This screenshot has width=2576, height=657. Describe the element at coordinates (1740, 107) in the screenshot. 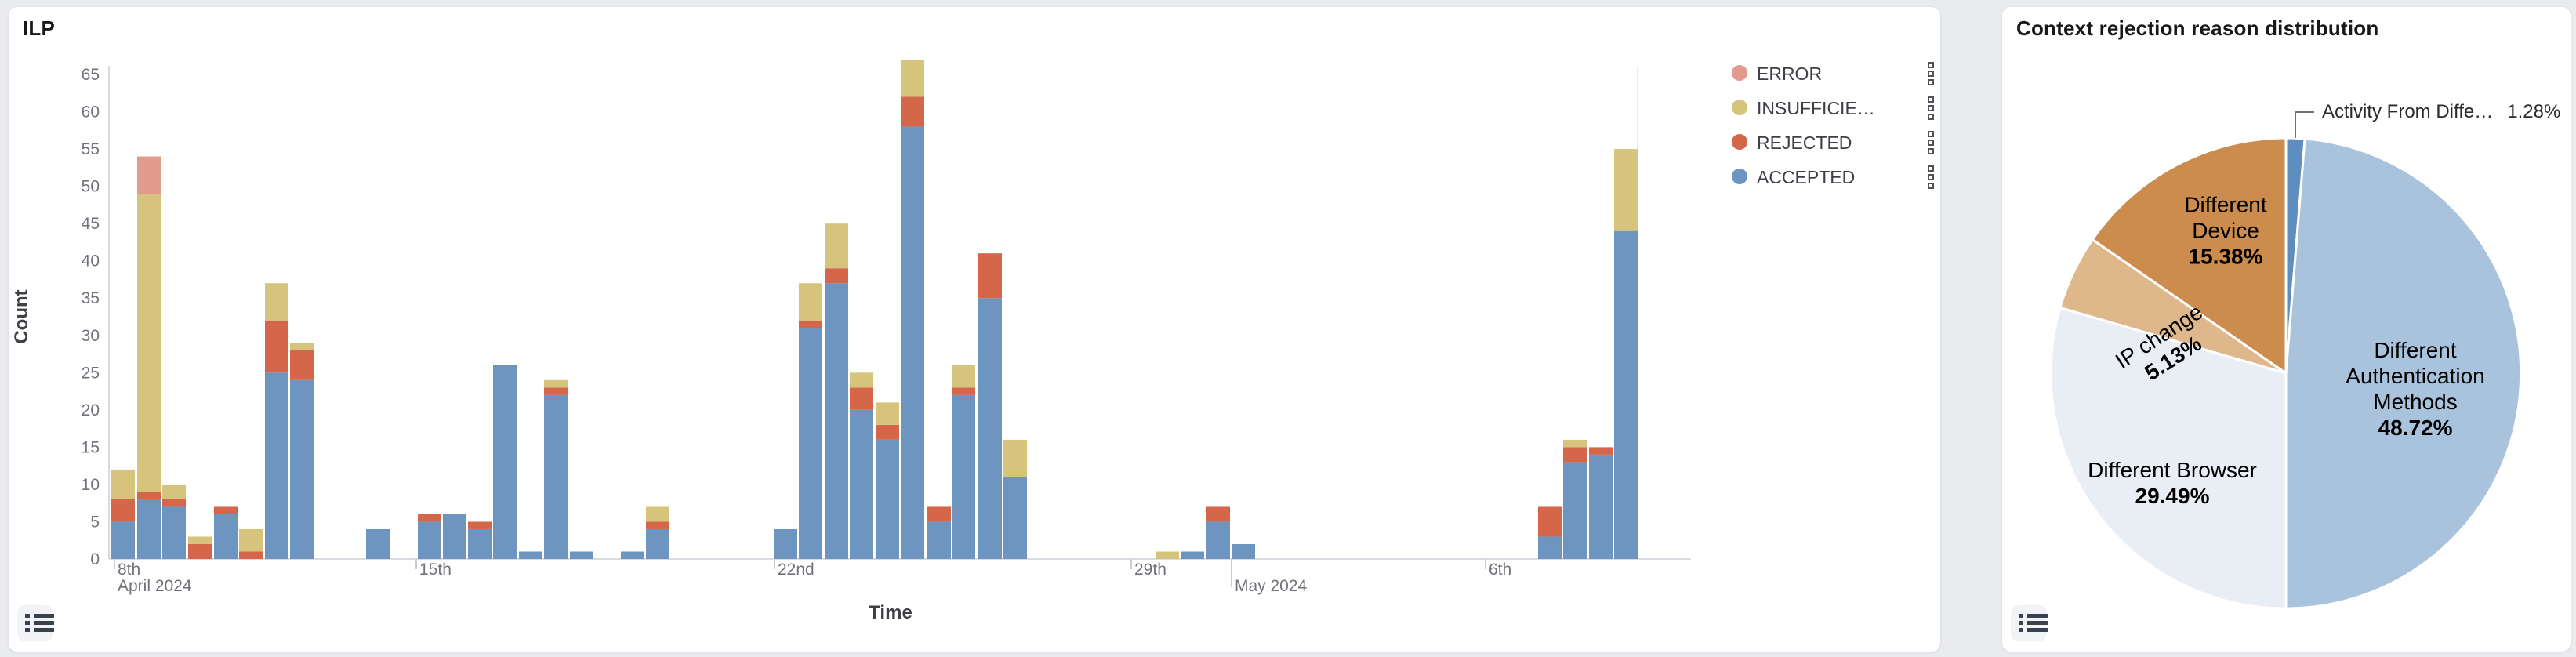

I see `legend-color-dot` at that location.